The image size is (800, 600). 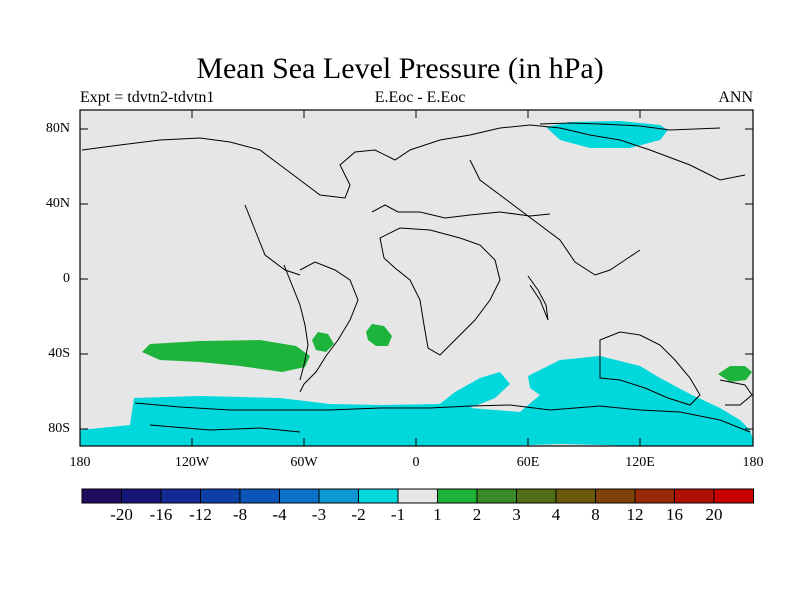 What do you see at coordinates (57, 128) in the screenshot?
I see `lat-label: 80N` at bounding box center [57, 128].